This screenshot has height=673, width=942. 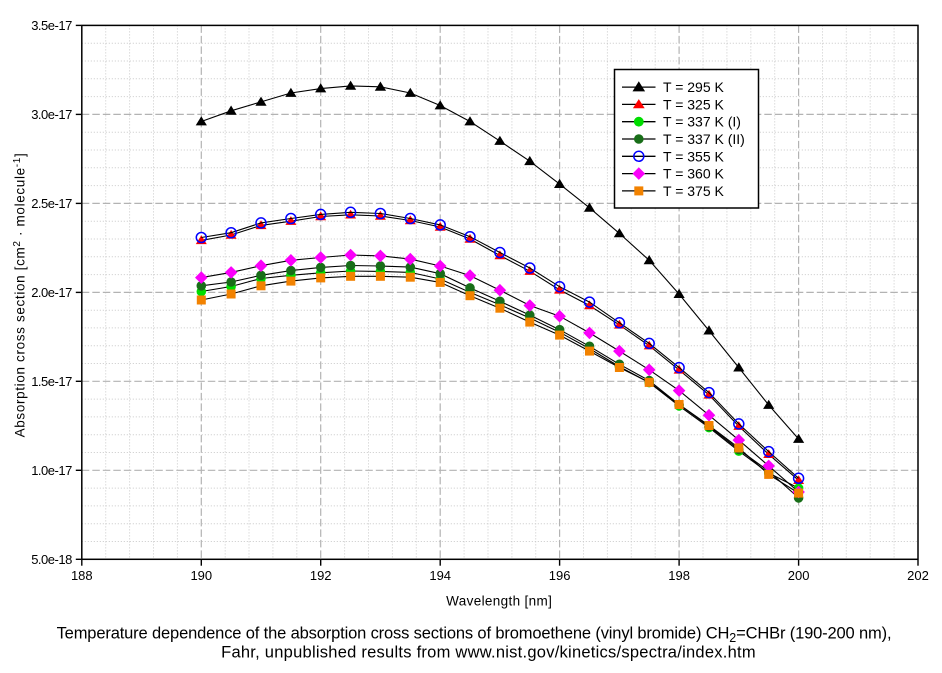 What do you see at coordinates (51, 470) in the screenshot?
I see `svg-text: 1.0e-17` at bounding box center [51, 470].